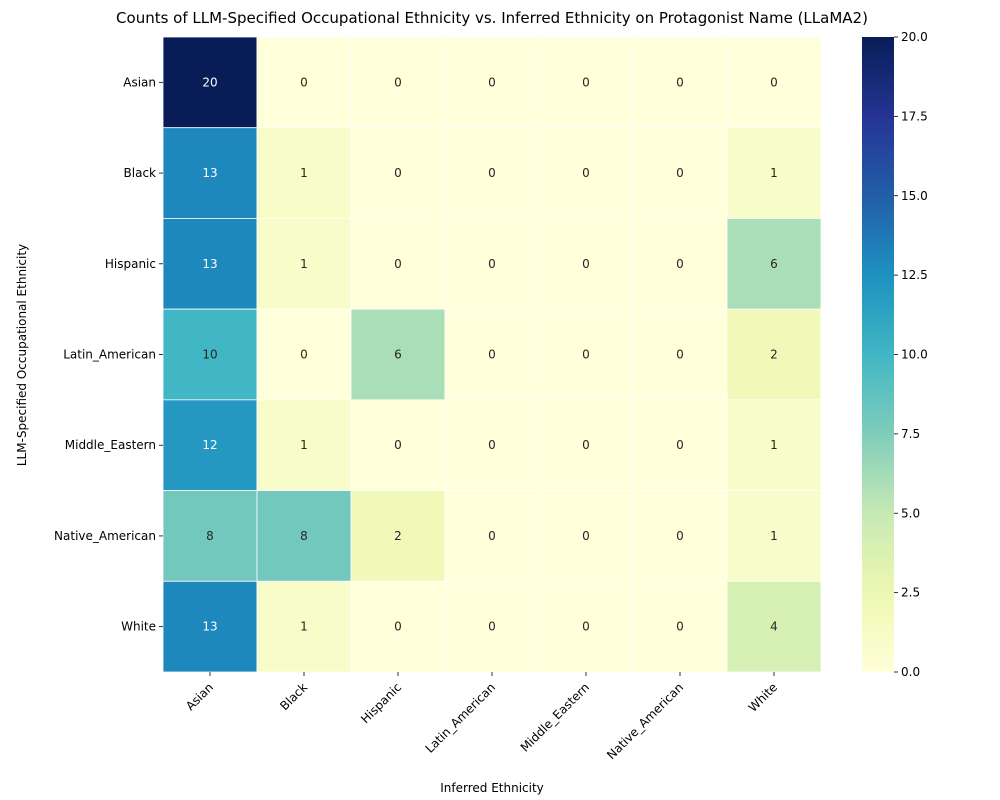 Image resolution: width=1000 pixels, height=800 pixels. What do you see at coordinates (763, 697) in the screenshot?
I see `x-tick-label: White` at bounding box center [763, 697].